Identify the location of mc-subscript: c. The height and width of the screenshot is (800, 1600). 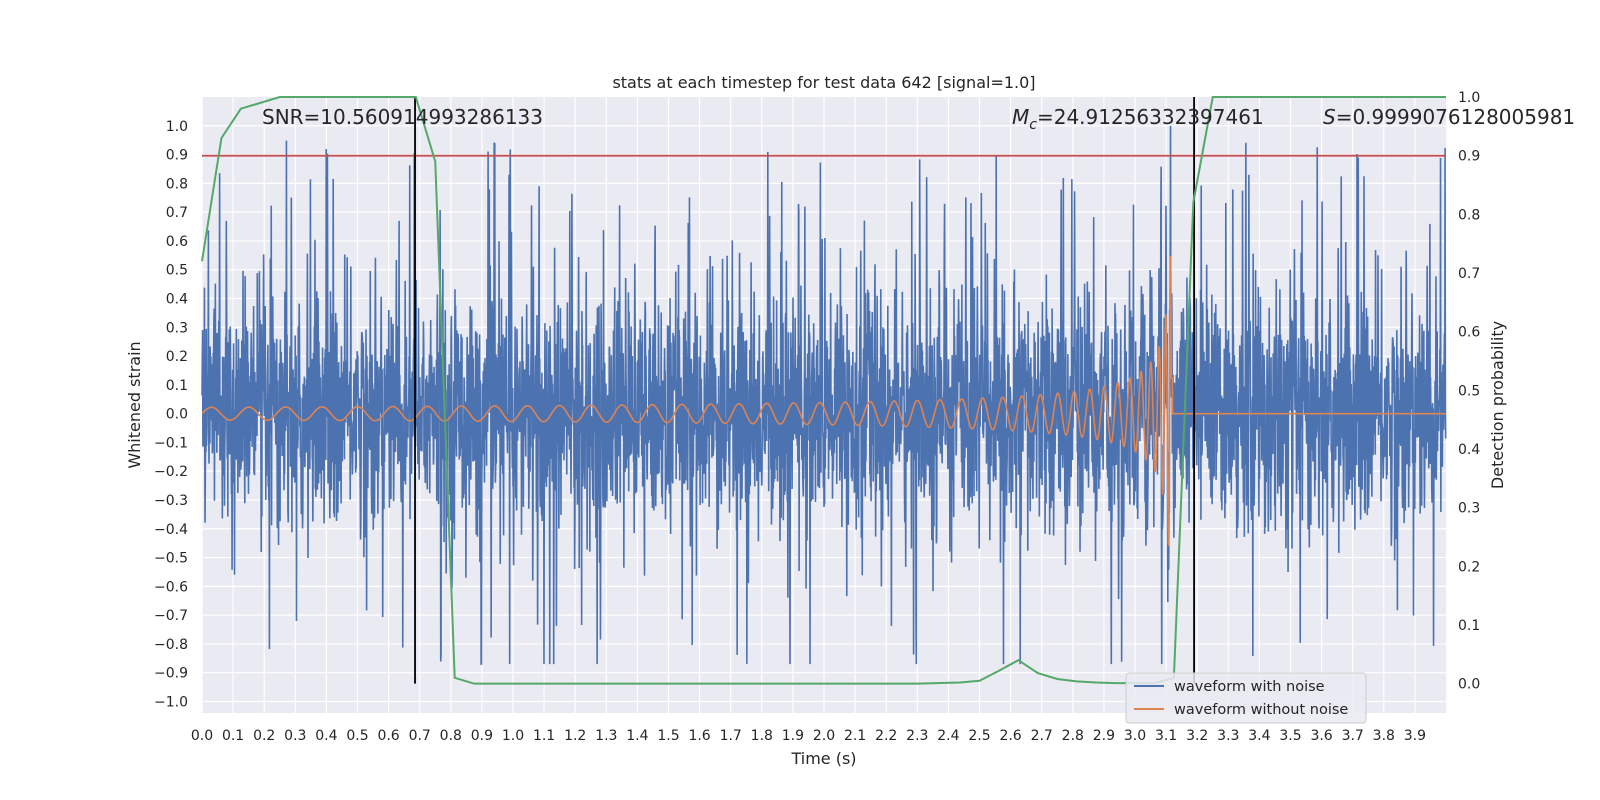
(1033, 125).